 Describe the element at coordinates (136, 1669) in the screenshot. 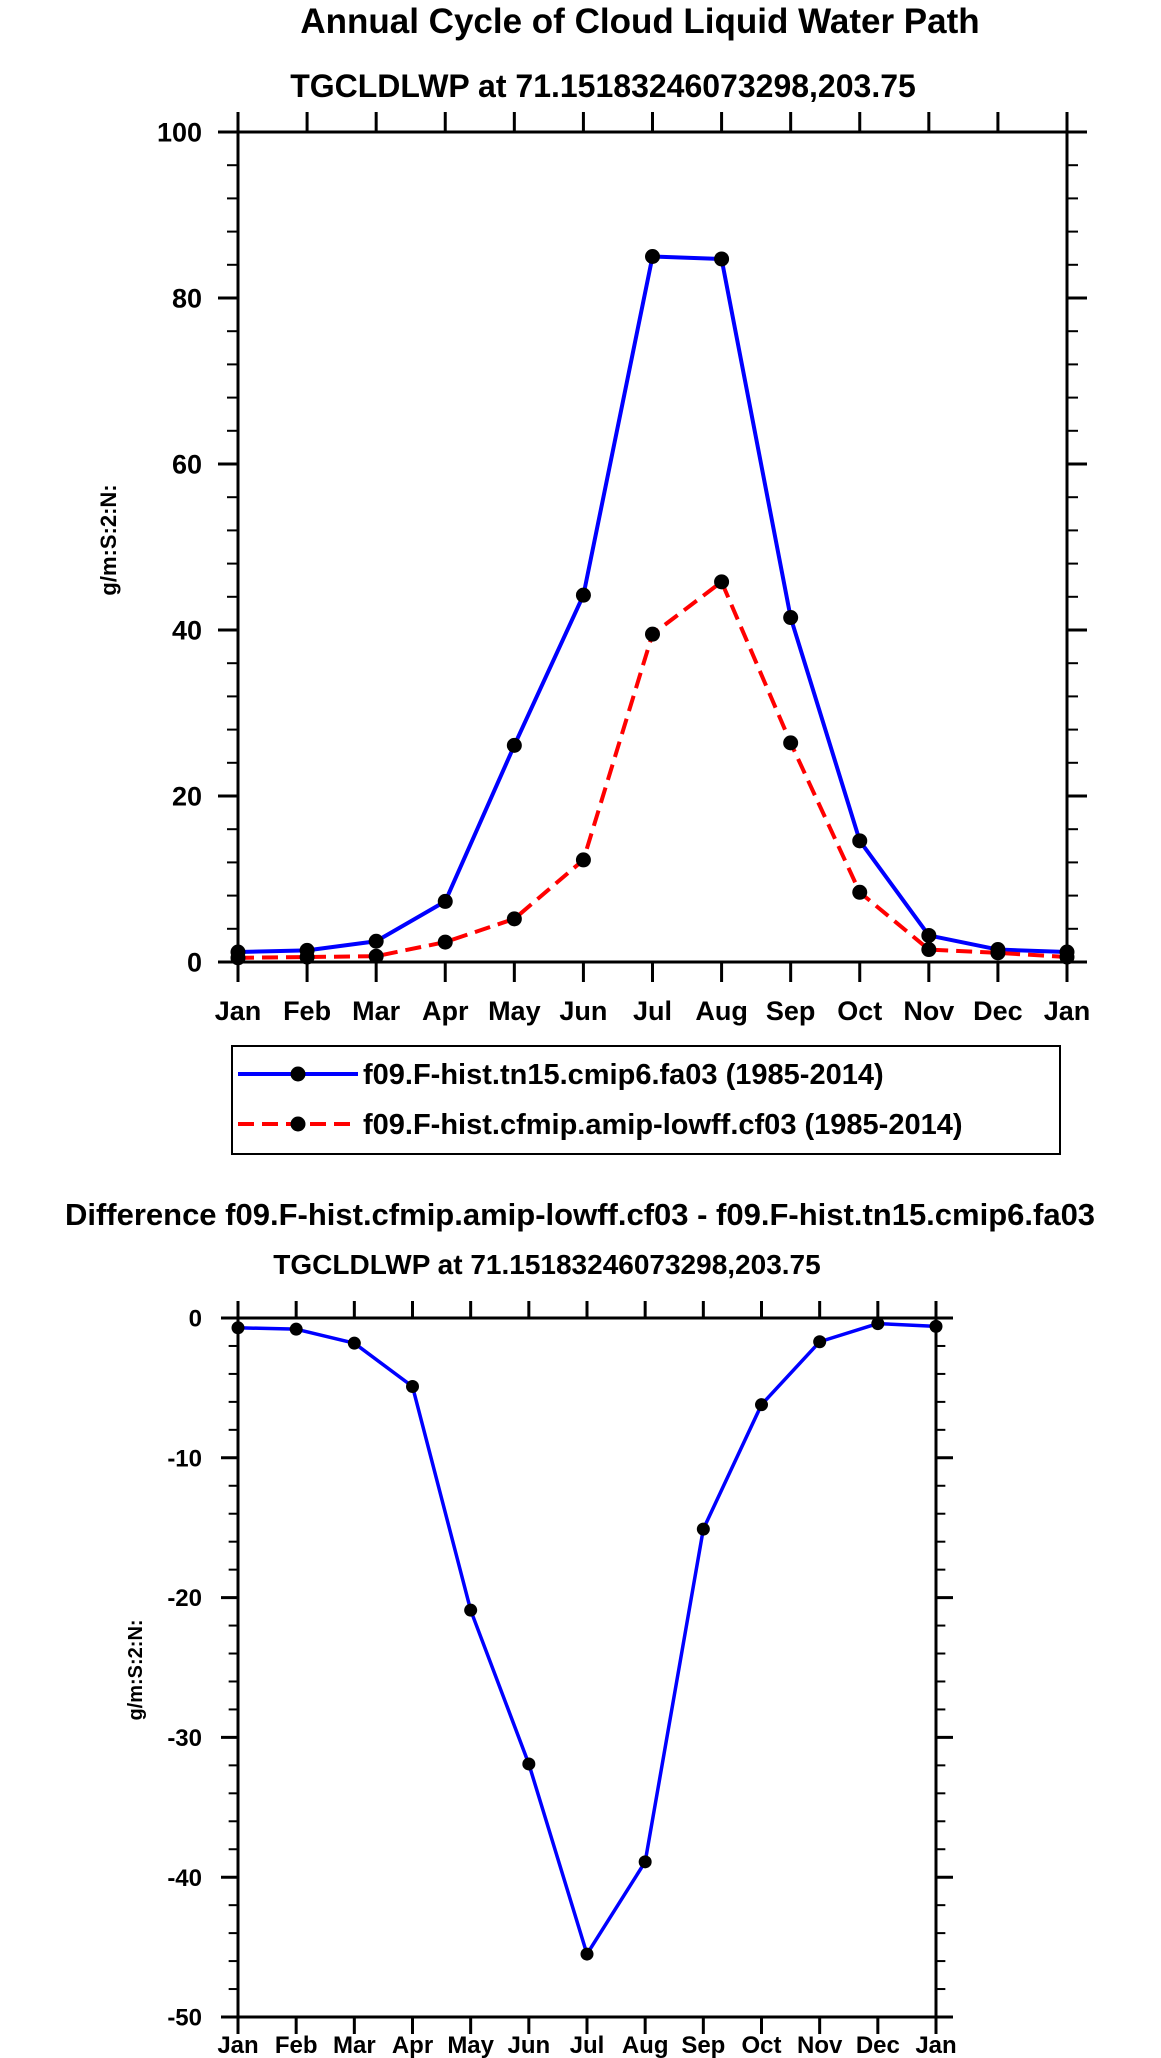

I see `chart2-ylabel: g/m:S:2:N:` at that location.